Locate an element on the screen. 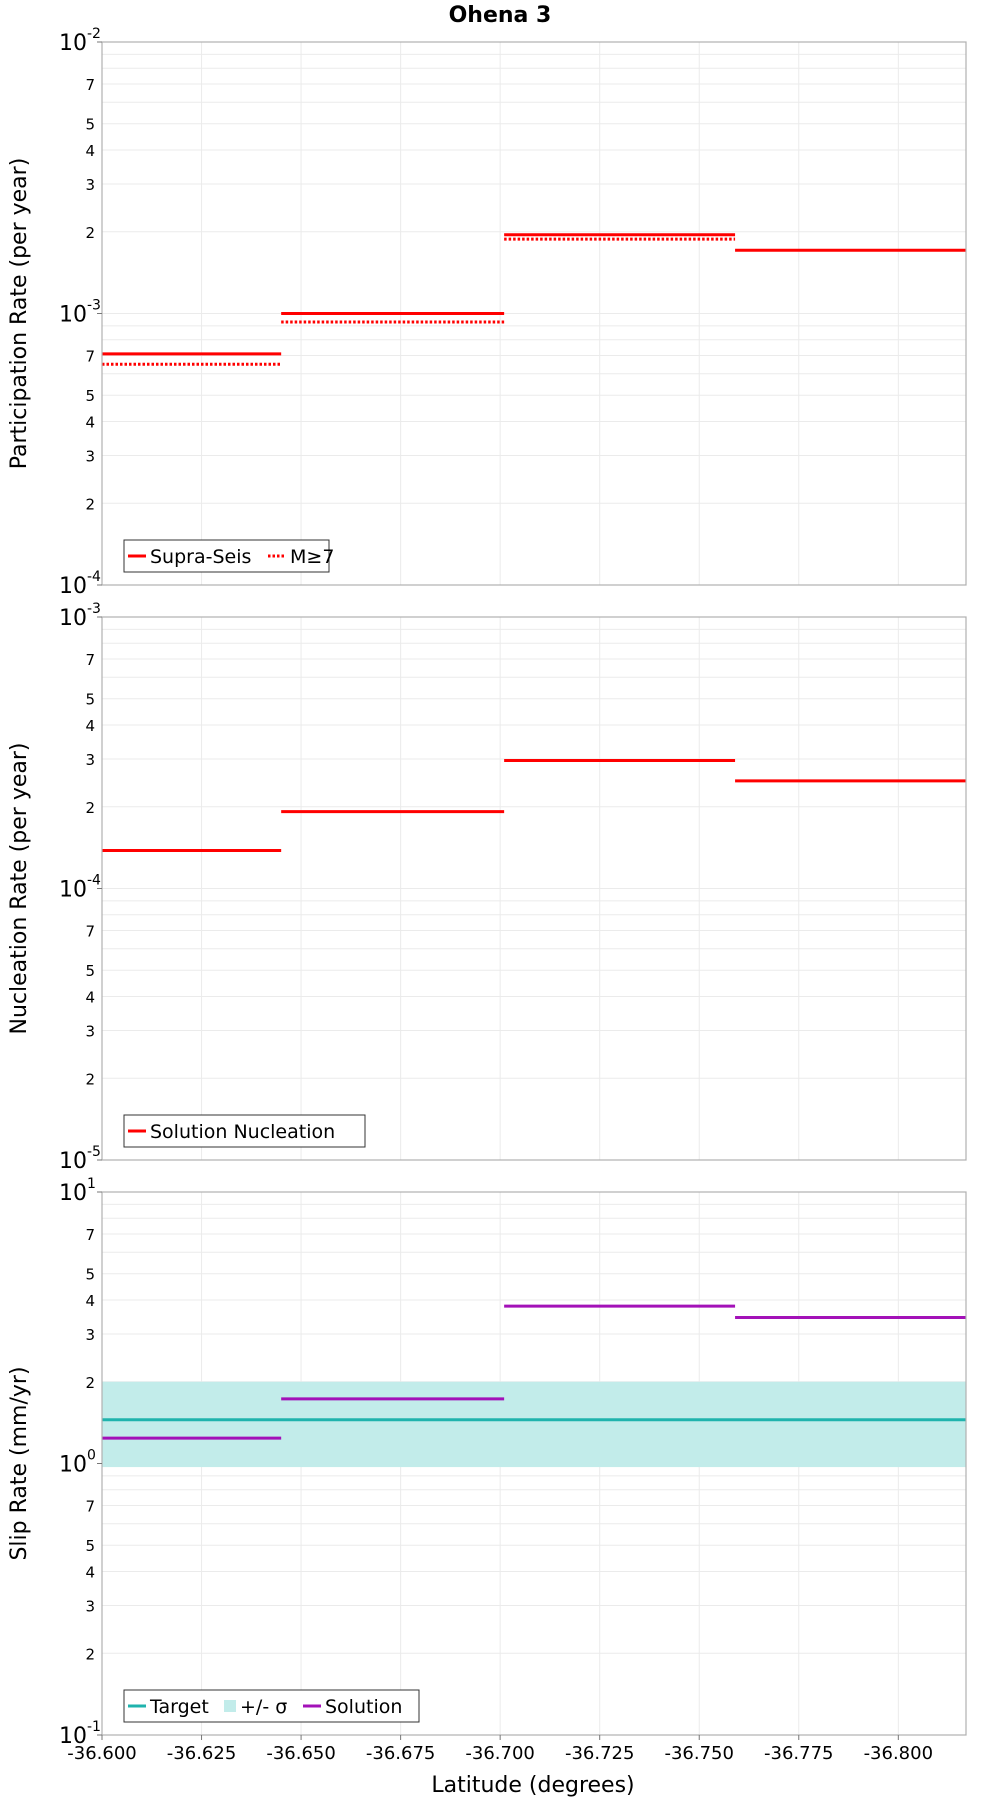  legend-label: Solution is located at coordinates (363, 1707).